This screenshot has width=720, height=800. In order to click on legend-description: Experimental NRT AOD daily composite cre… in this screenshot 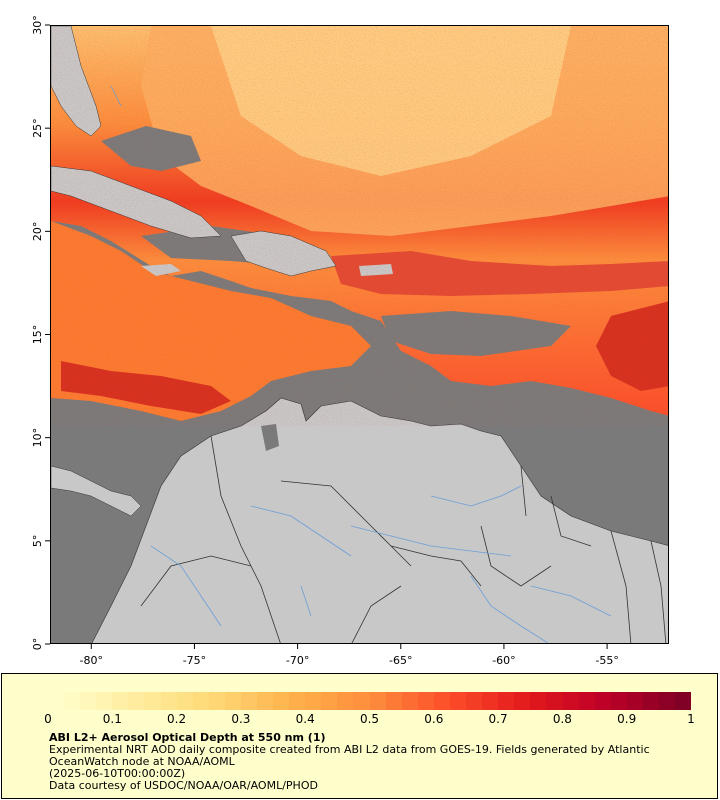, I will do `click(349, 755)`.